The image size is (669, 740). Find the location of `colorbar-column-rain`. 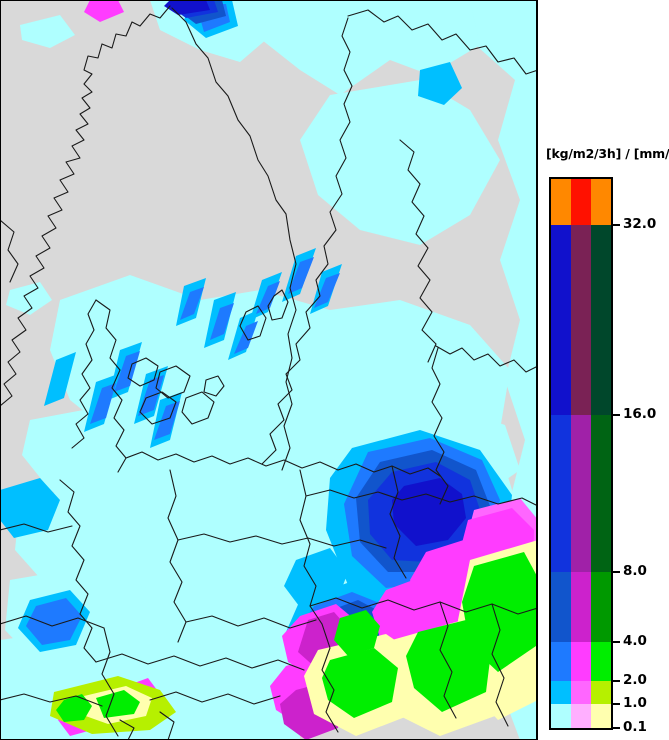

colorbar-column-rain is located at coordinates (561, 453).